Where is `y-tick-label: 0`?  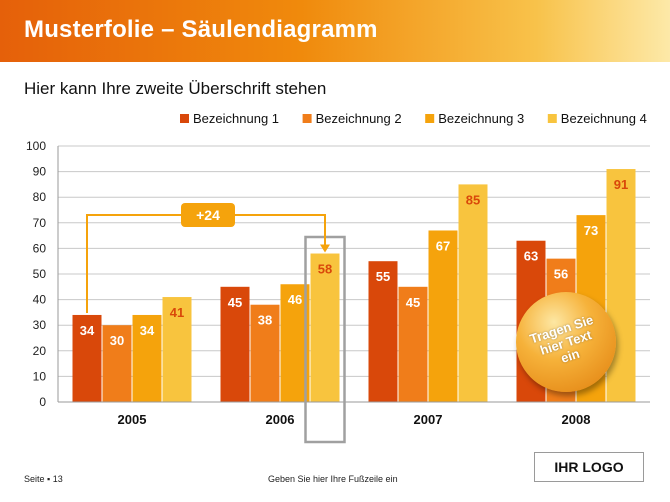 y-tick-label: 0 is located at coordinates (42, 402).